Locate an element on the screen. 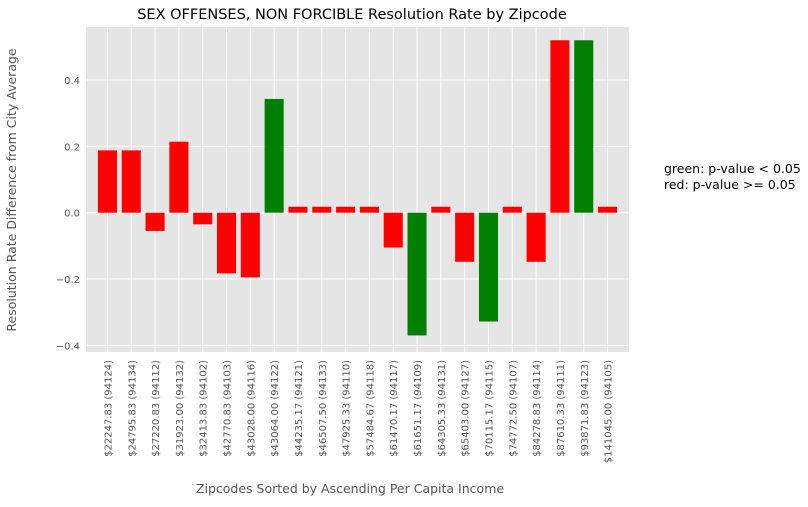  x-tick-label: $87610.33 (94111) is located at coordinates (561, 408).